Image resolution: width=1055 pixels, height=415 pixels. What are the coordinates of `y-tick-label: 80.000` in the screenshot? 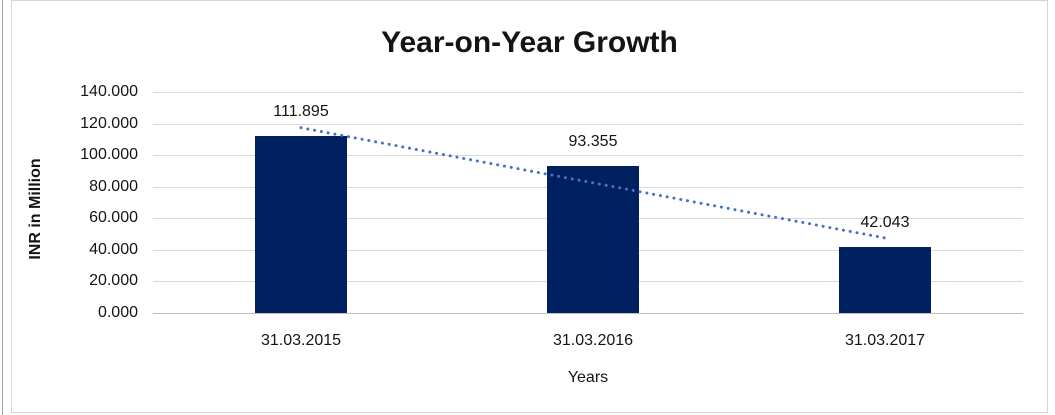 It's located at (113, 186).